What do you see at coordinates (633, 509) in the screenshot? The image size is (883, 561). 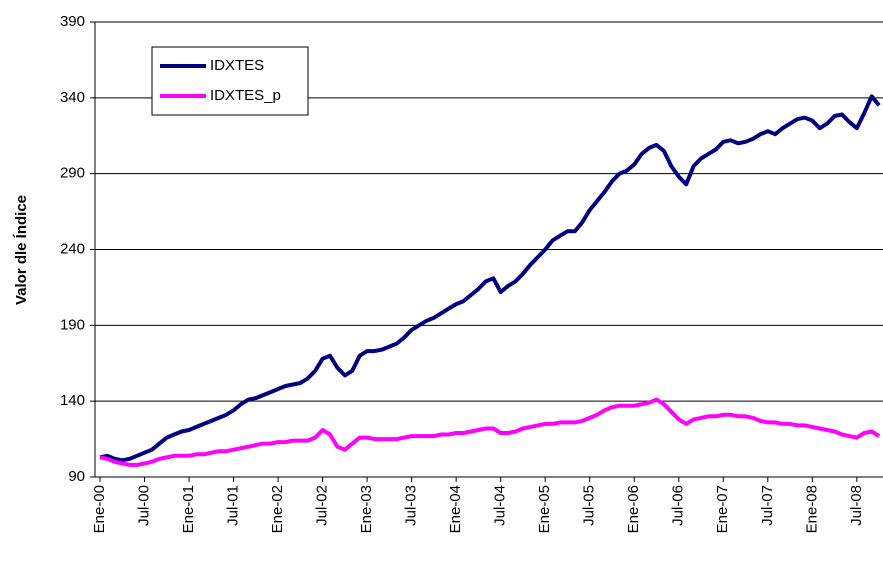 I see `x-tick-label: Ene-06` at bounding box center [633, 509].